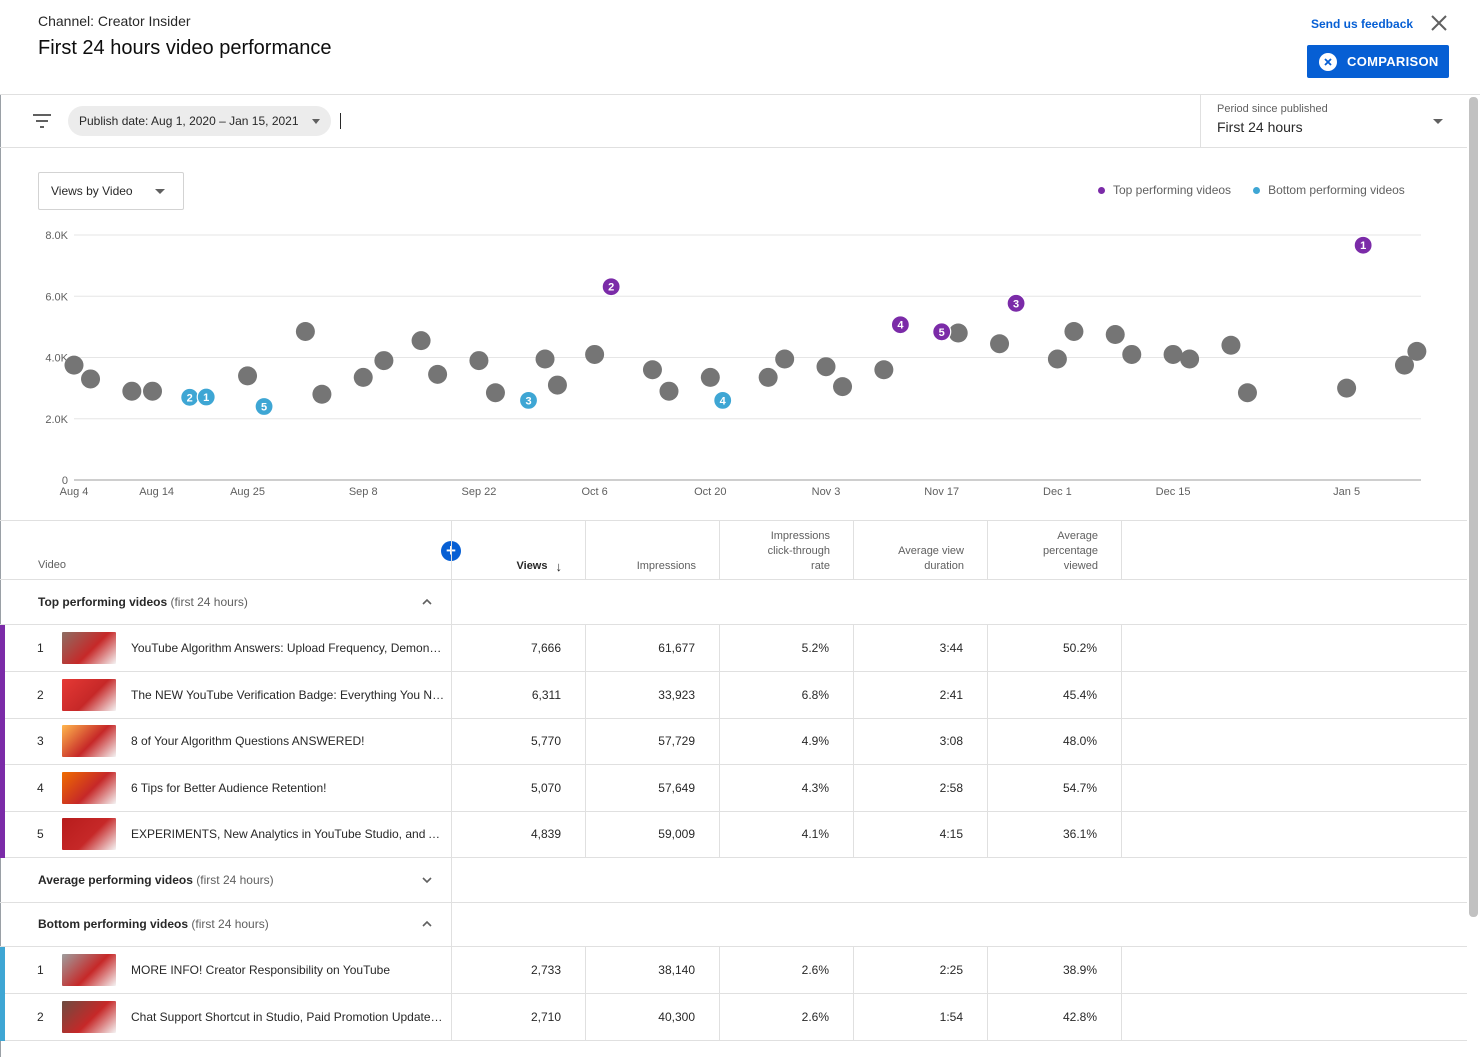 This screenshot has width=1480, height=1057. I want to click on send-feedback-link: Send us feedback, so click(1362, 24).